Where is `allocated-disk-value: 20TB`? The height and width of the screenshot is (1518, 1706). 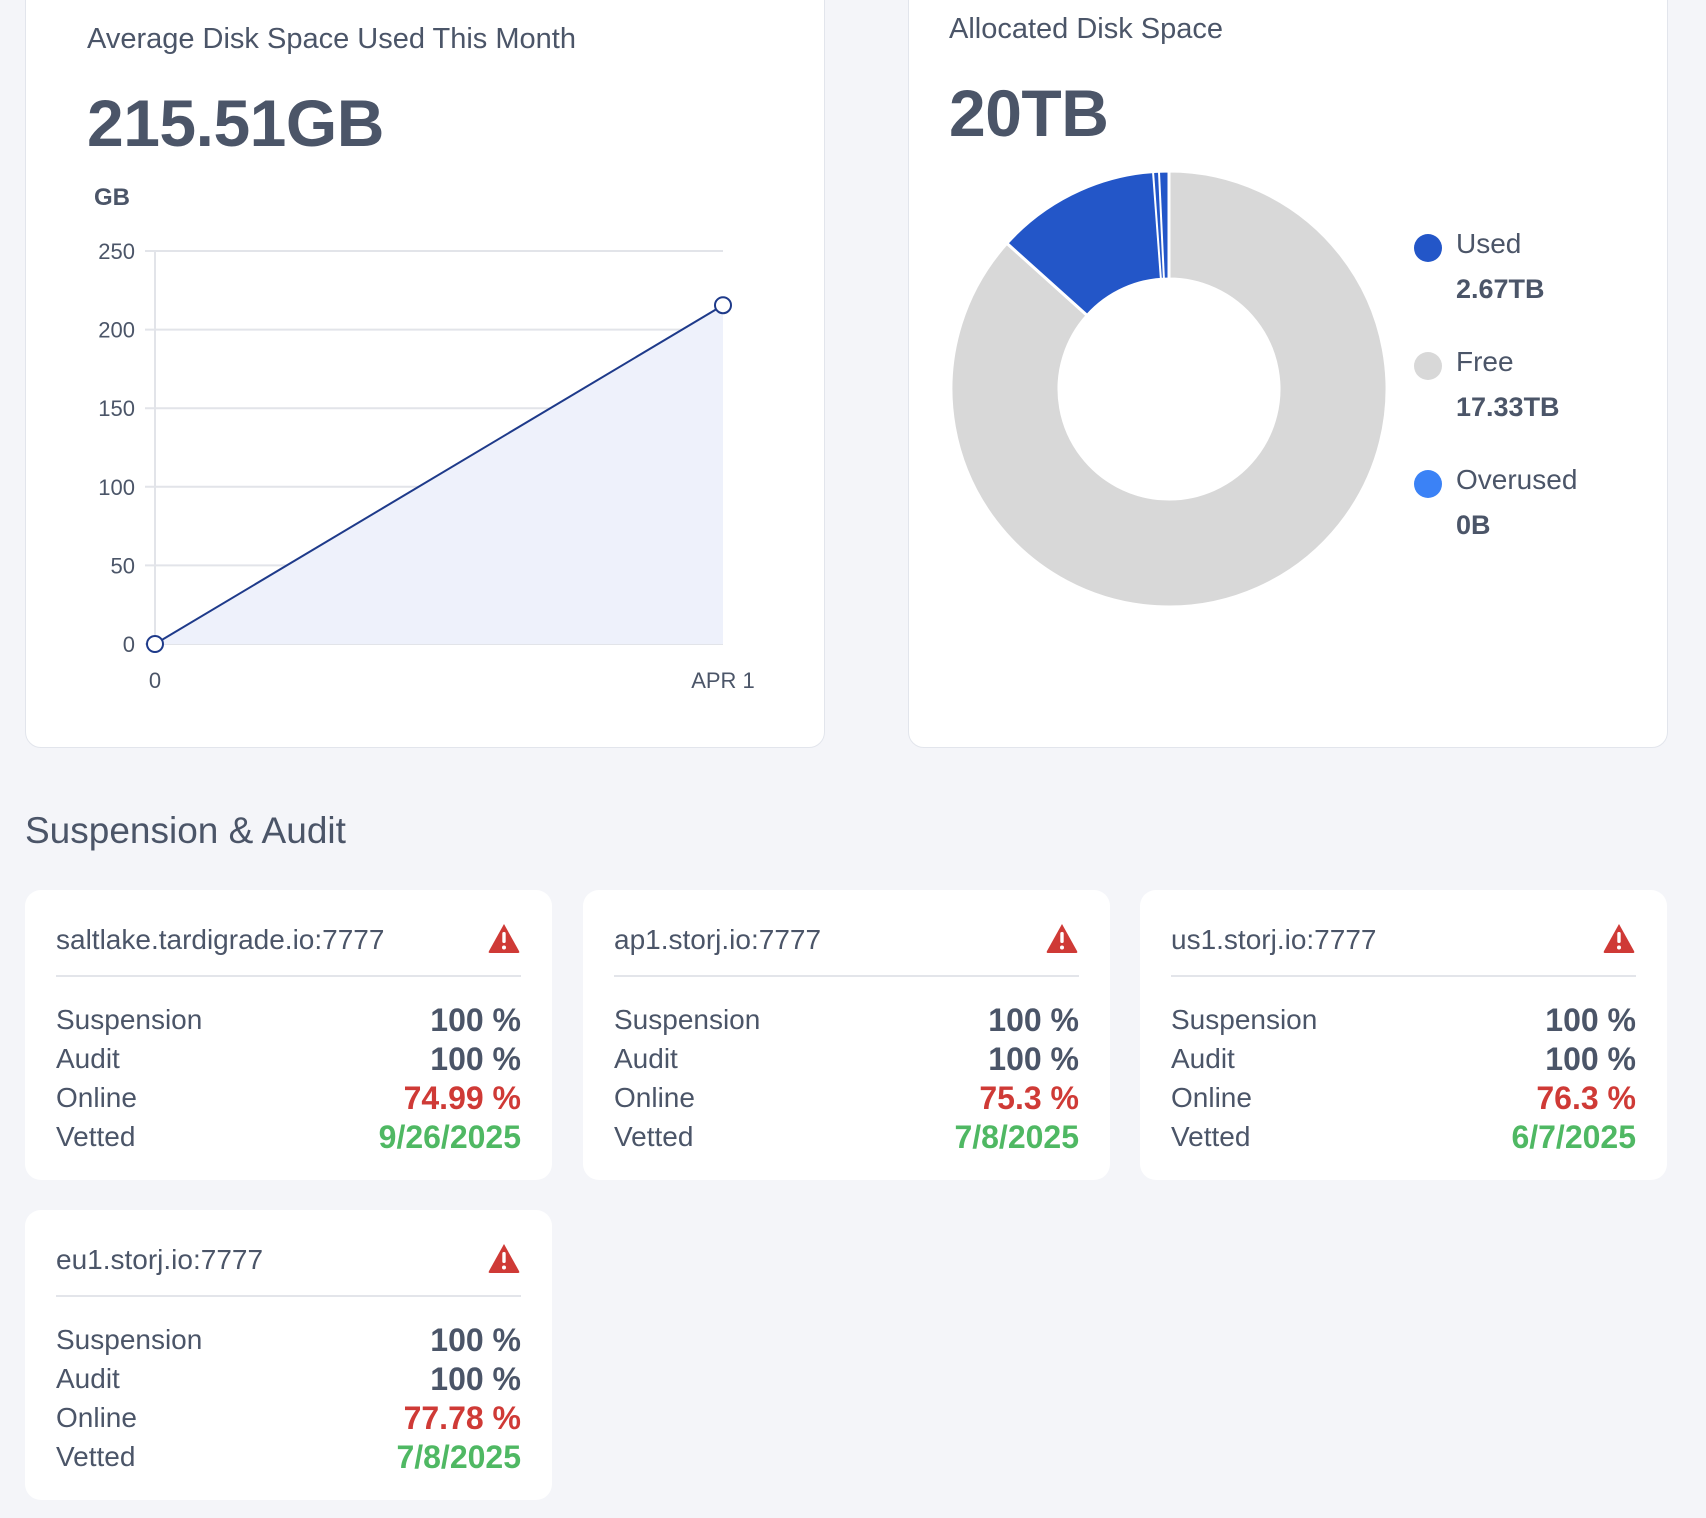
allocated-disk-value: 20TB is located at coordinates (1029, 113).